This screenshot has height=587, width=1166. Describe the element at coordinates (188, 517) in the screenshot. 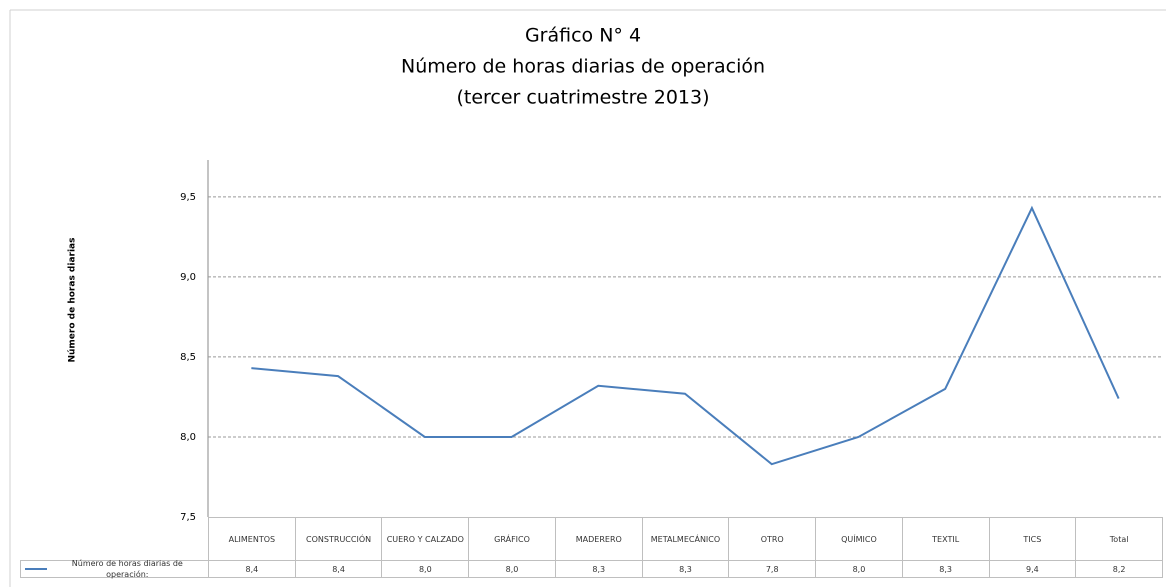

I see `y-tick-label: 7,5` at that location.